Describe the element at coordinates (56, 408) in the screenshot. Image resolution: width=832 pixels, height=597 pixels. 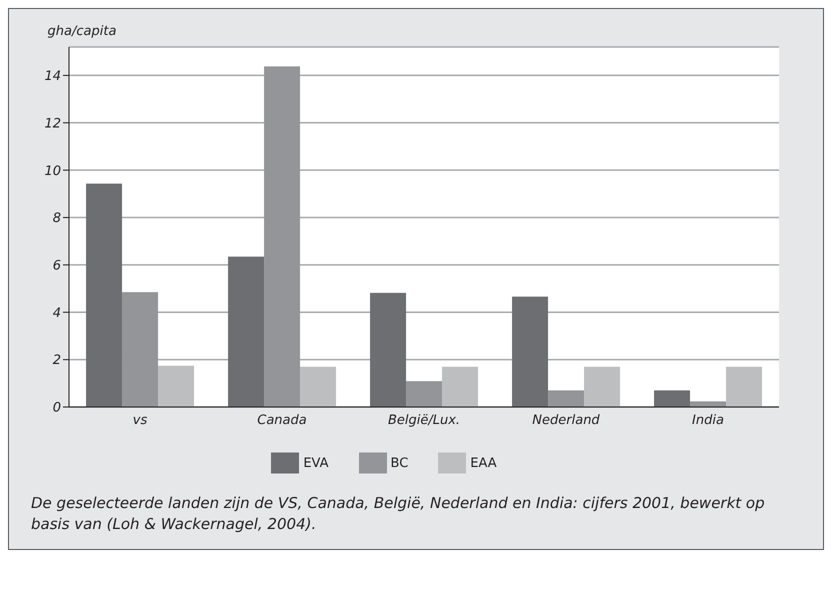
I see `y-tick-label: 0` at that location.